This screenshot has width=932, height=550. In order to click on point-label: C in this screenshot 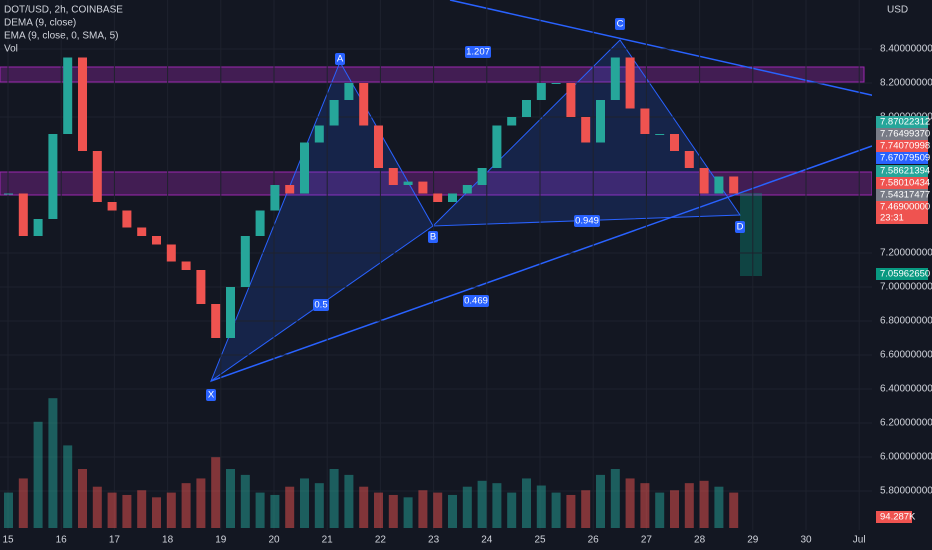, I will do `click(620, 24)`.